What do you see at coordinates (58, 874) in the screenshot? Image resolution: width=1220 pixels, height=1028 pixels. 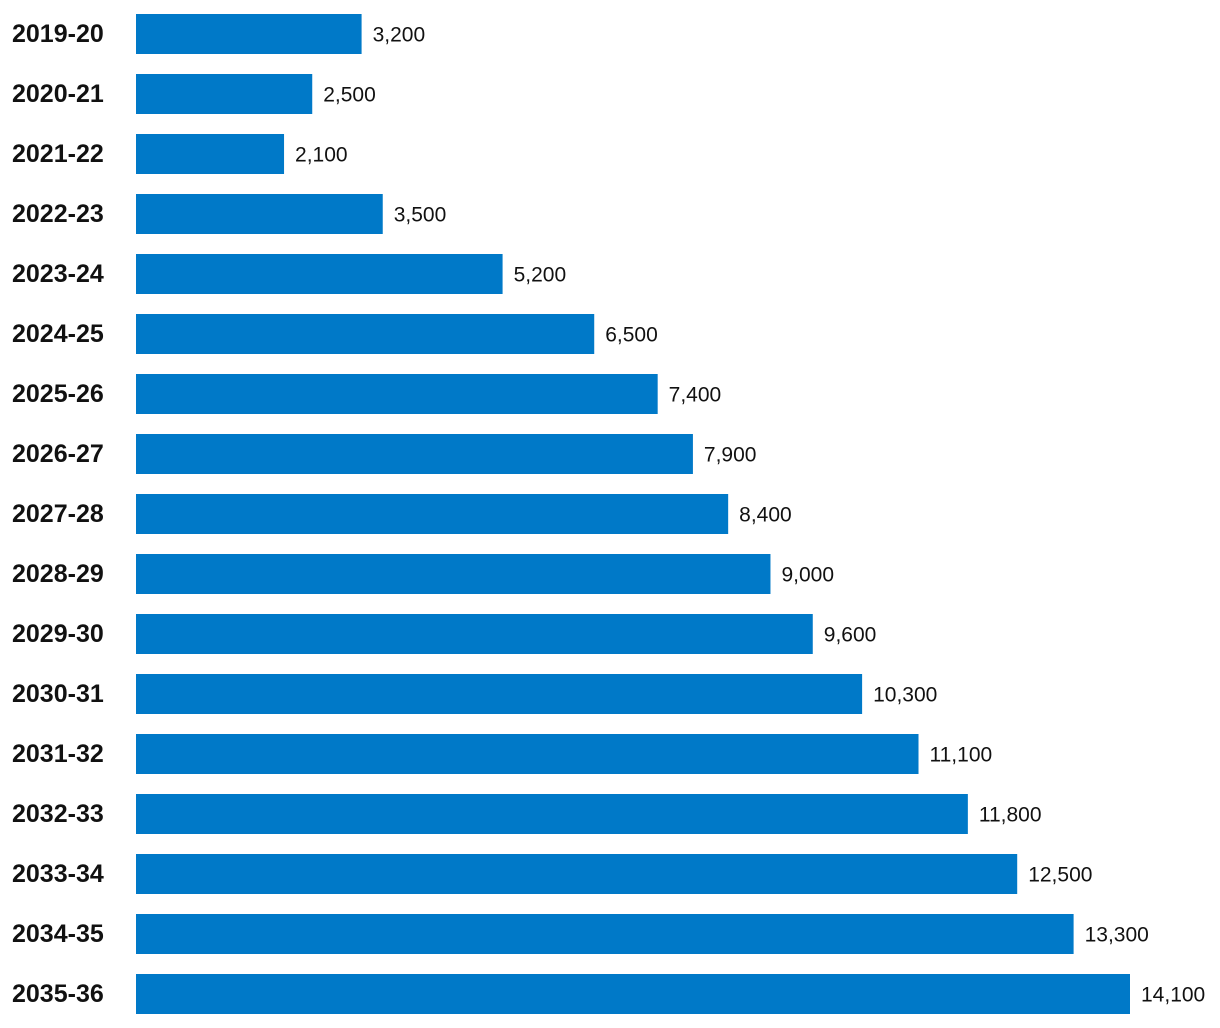 I see `category-label: 2033-34` at bounding box center [58, 874].